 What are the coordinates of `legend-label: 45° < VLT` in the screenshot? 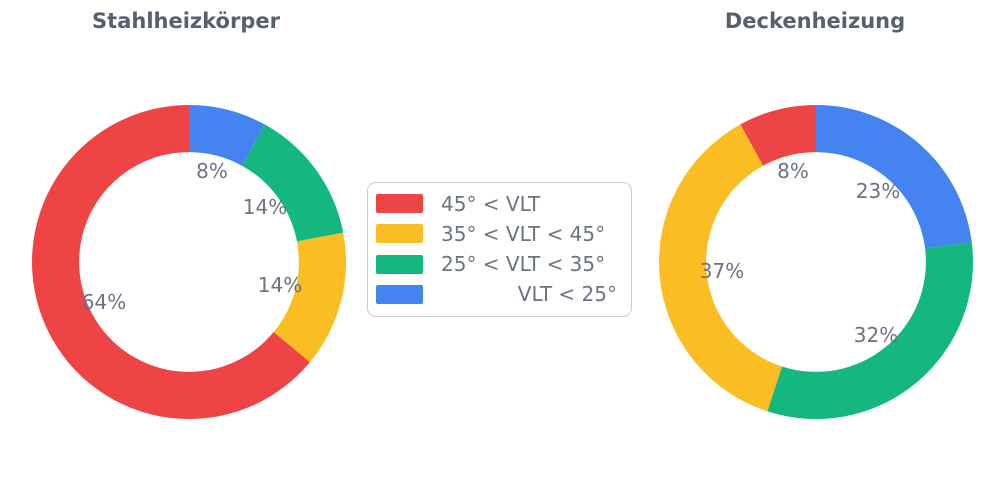 It's located at (491, 203).